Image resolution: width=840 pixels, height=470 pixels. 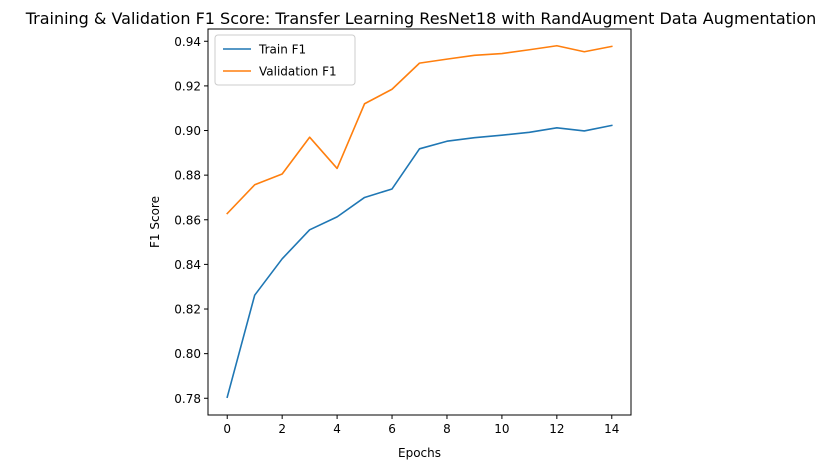 I want to click on y-tick-label: 0.84, so click(x=187, y=265).